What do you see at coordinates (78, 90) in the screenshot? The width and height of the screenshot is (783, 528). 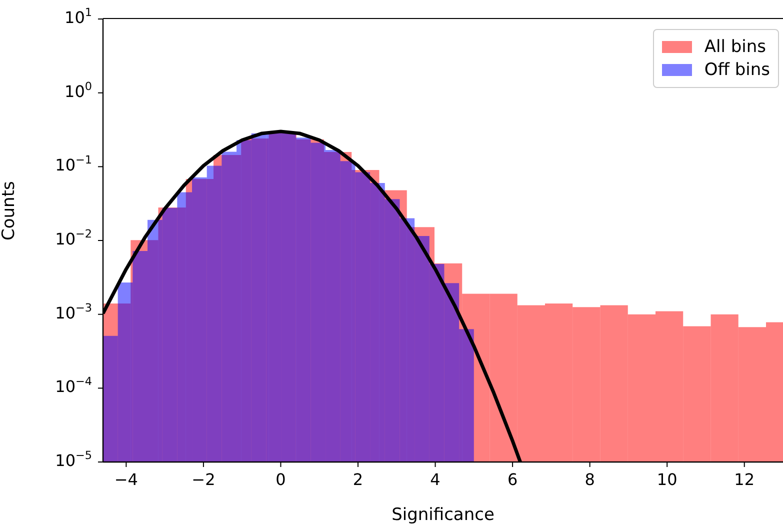 I see `y-tick-label: 10$^{0}$` at bounding box center [78, 90].